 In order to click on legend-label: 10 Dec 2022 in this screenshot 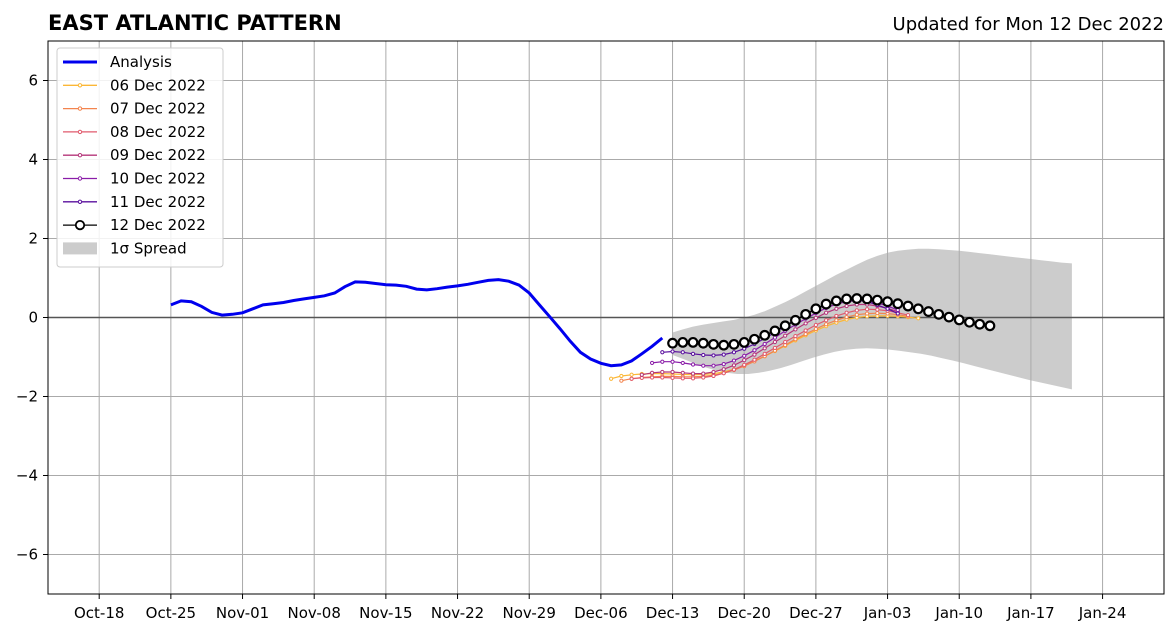, I will do `click(158, 179)`.